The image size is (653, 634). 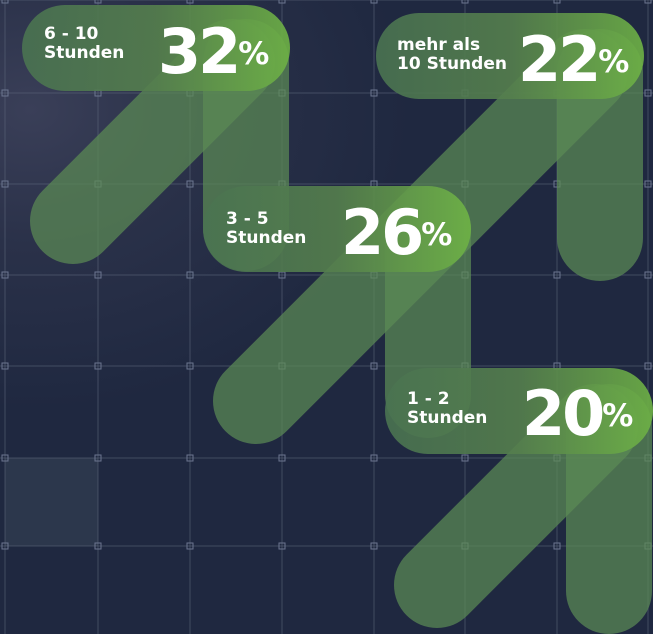 What do you see at coordinates (247, 219) in the screenshot?
I see `label-line1: 3 - 5` at bounding box center [247, 219].